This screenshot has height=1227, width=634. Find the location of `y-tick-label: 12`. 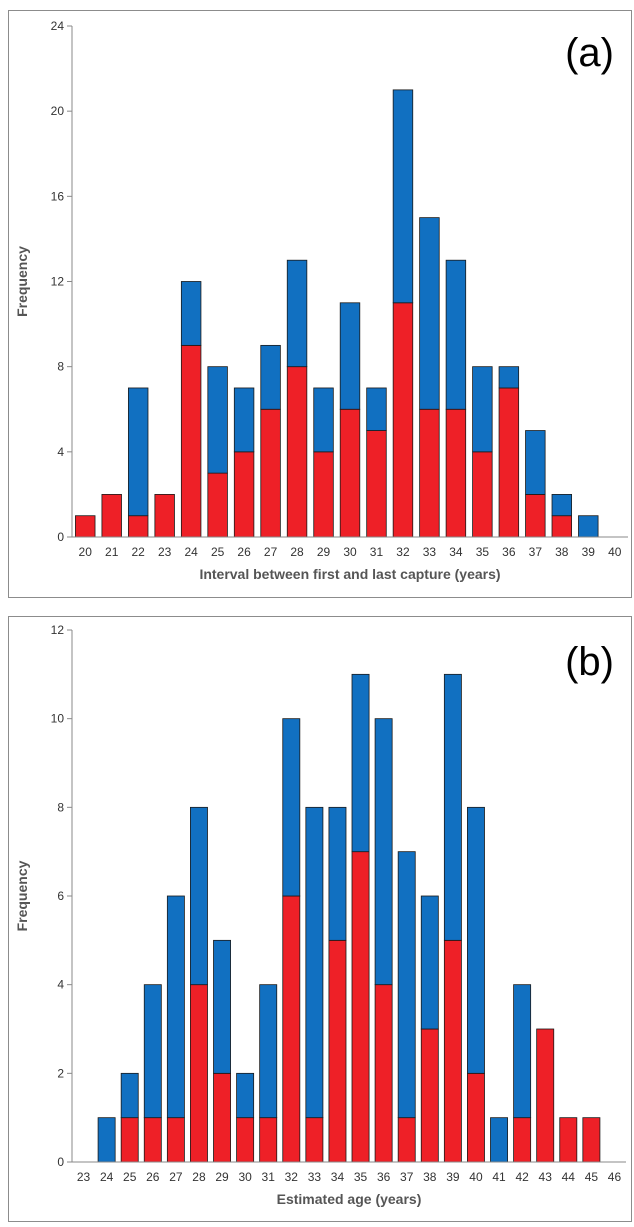

y-tick-label: 12 is located at coordinates (58, 630).